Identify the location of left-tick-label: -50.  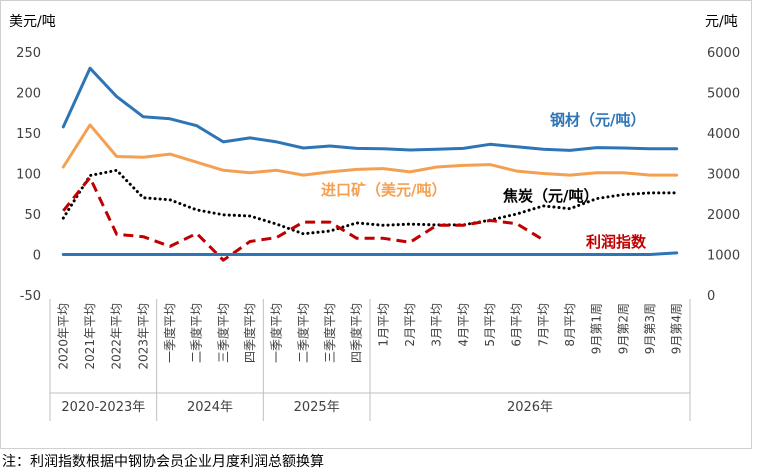
(30, 296).